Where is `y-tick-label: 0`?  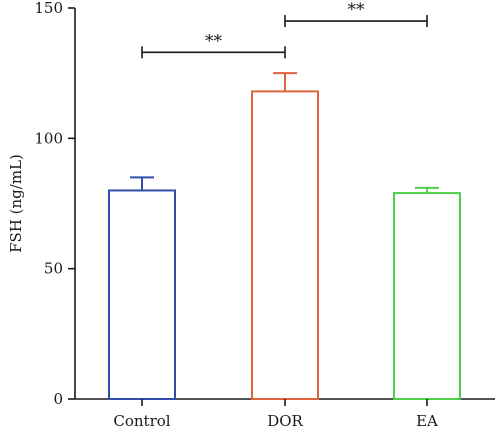
y-tick-label: 0 is located at coordinates (58, 399).